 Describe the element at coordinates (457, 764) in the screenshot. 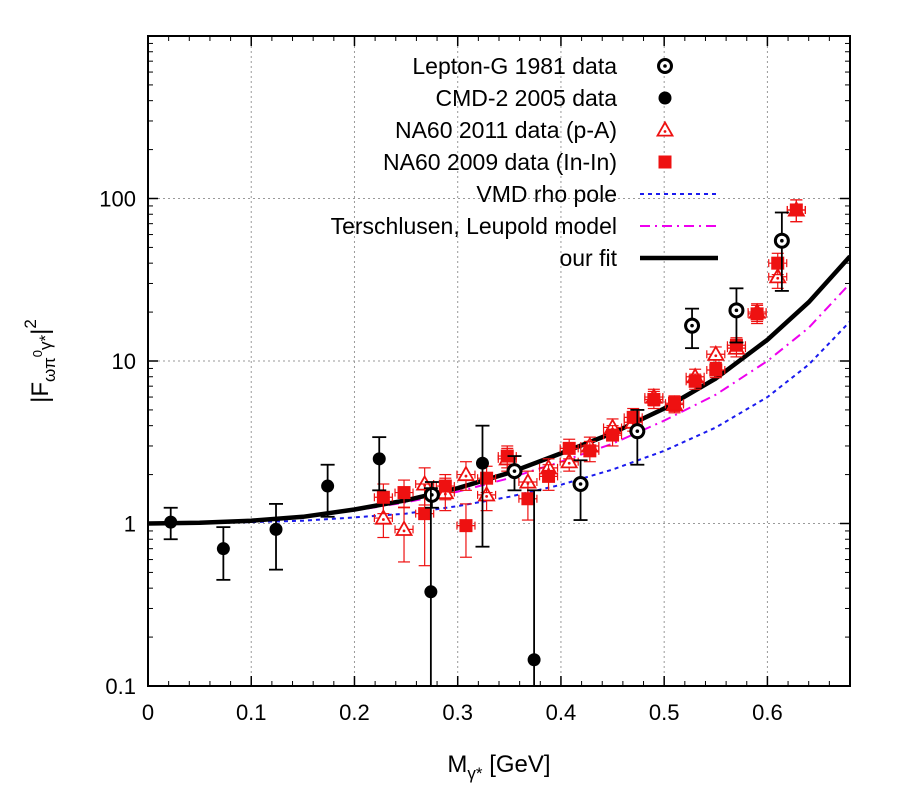

I see `x-axis-label-main: M` at that location.